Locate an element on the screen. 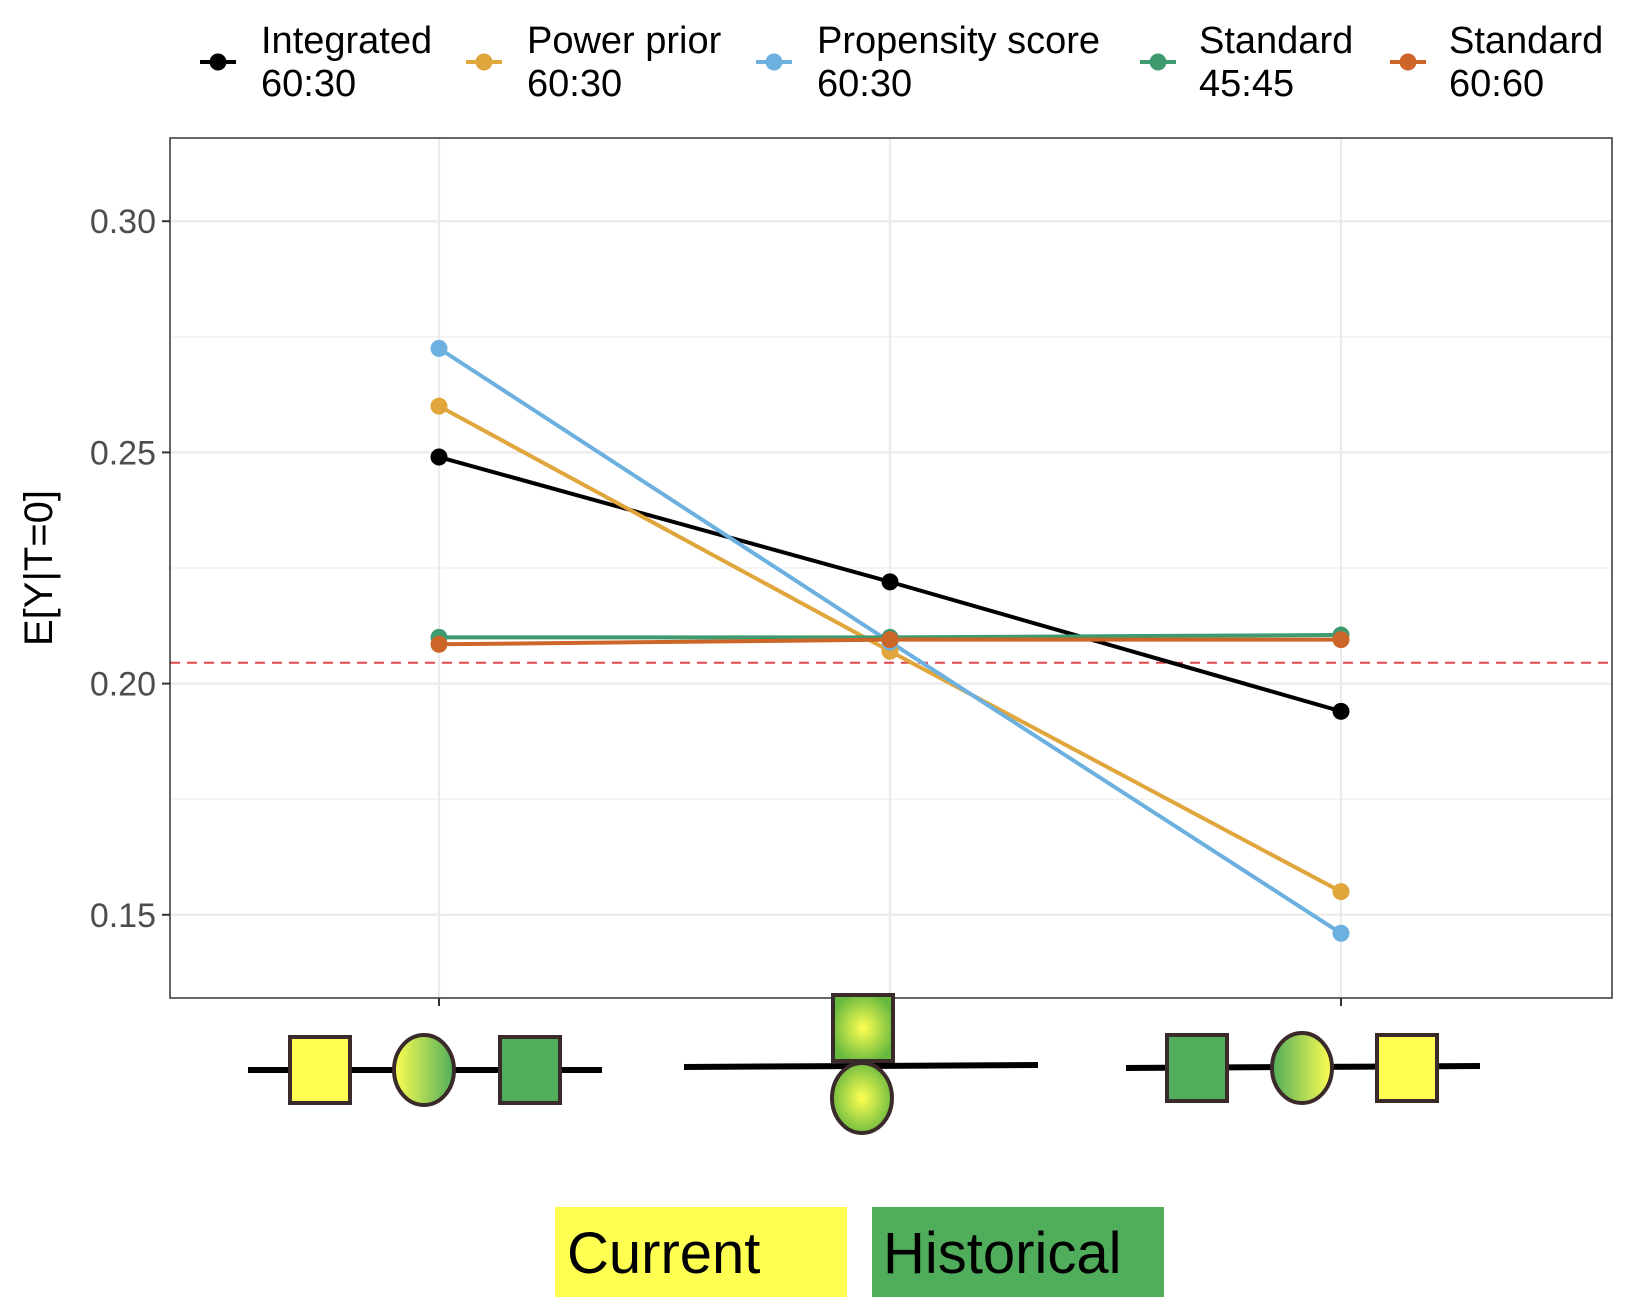  legend-label-line1: Integrated is located at coordinates (346, 41).